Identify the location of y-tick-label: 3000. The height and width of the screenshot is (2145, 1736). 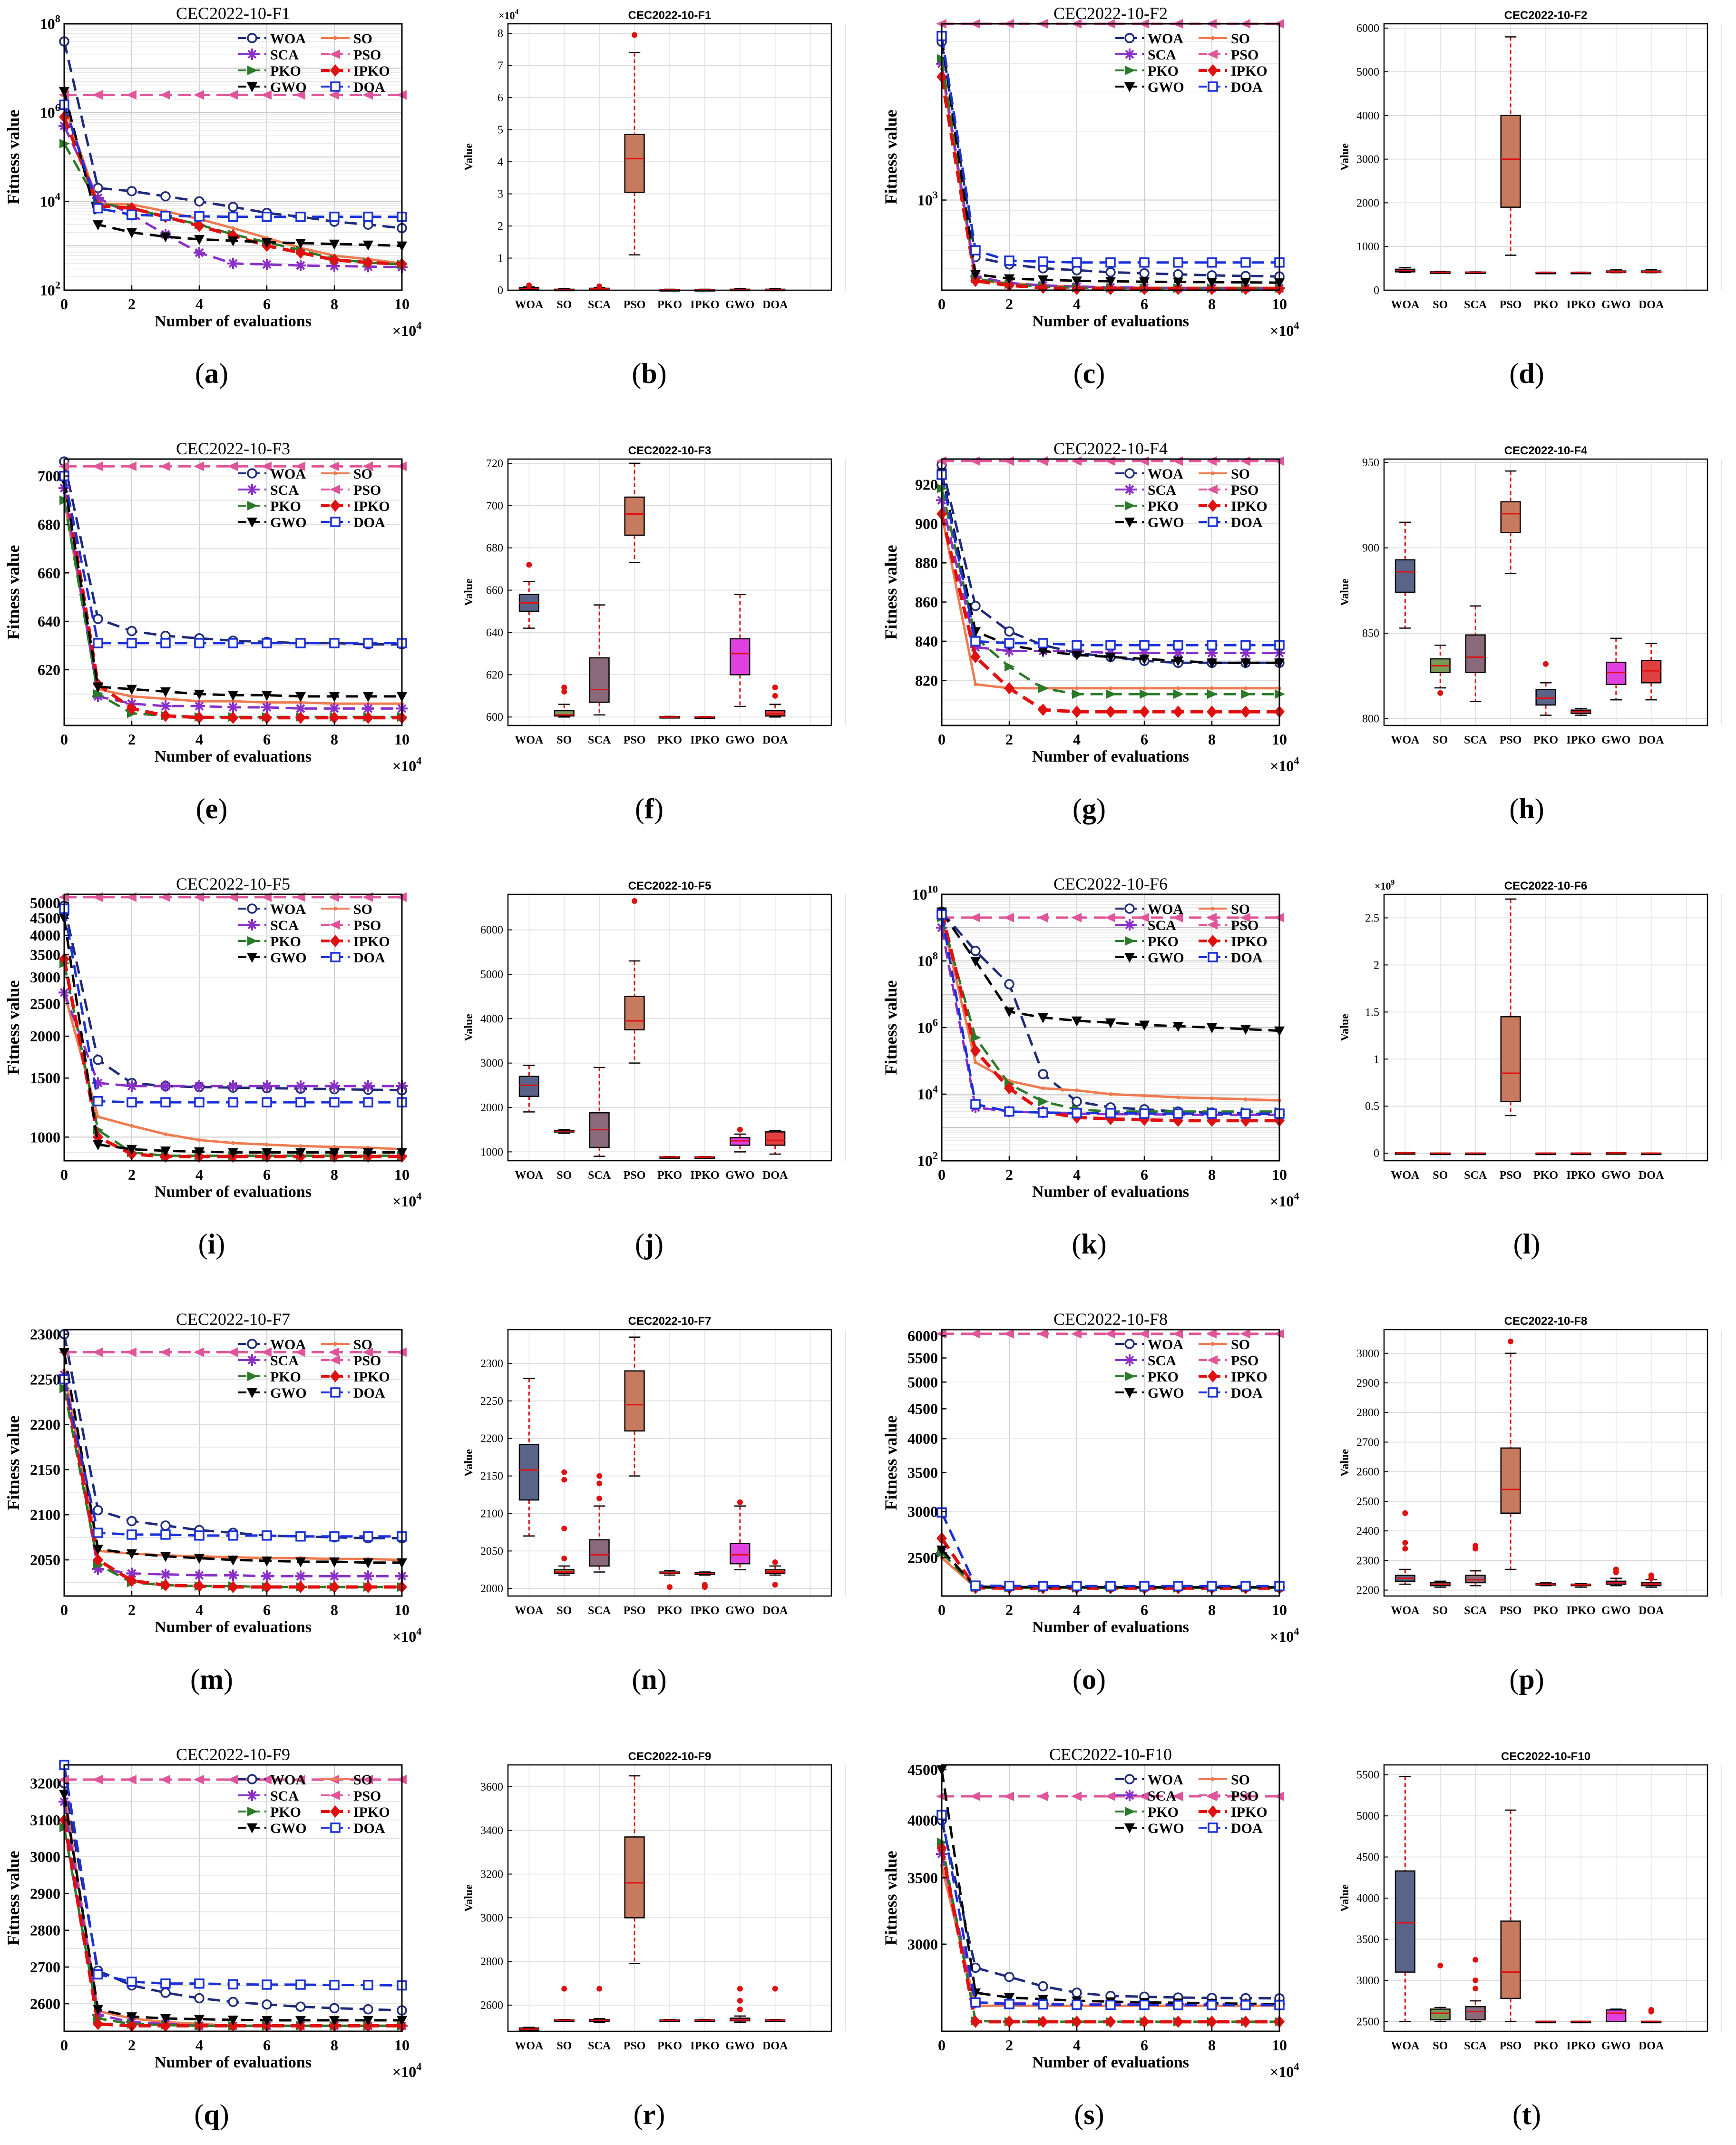
(923, 1945).